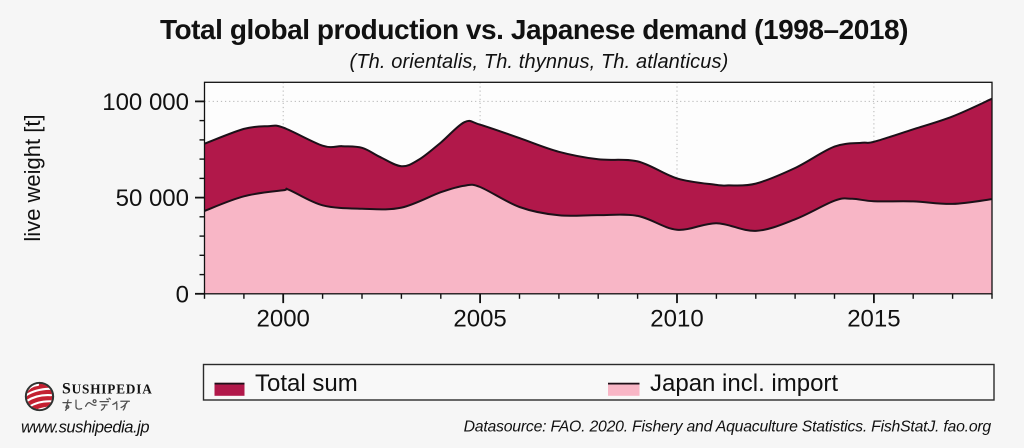 The height and width of the screenshot is (448, 1024). What do you see at coordinates (676, 319) in the screenshot?
I see `svg-text: 2010` at bounding box center [676, 319].